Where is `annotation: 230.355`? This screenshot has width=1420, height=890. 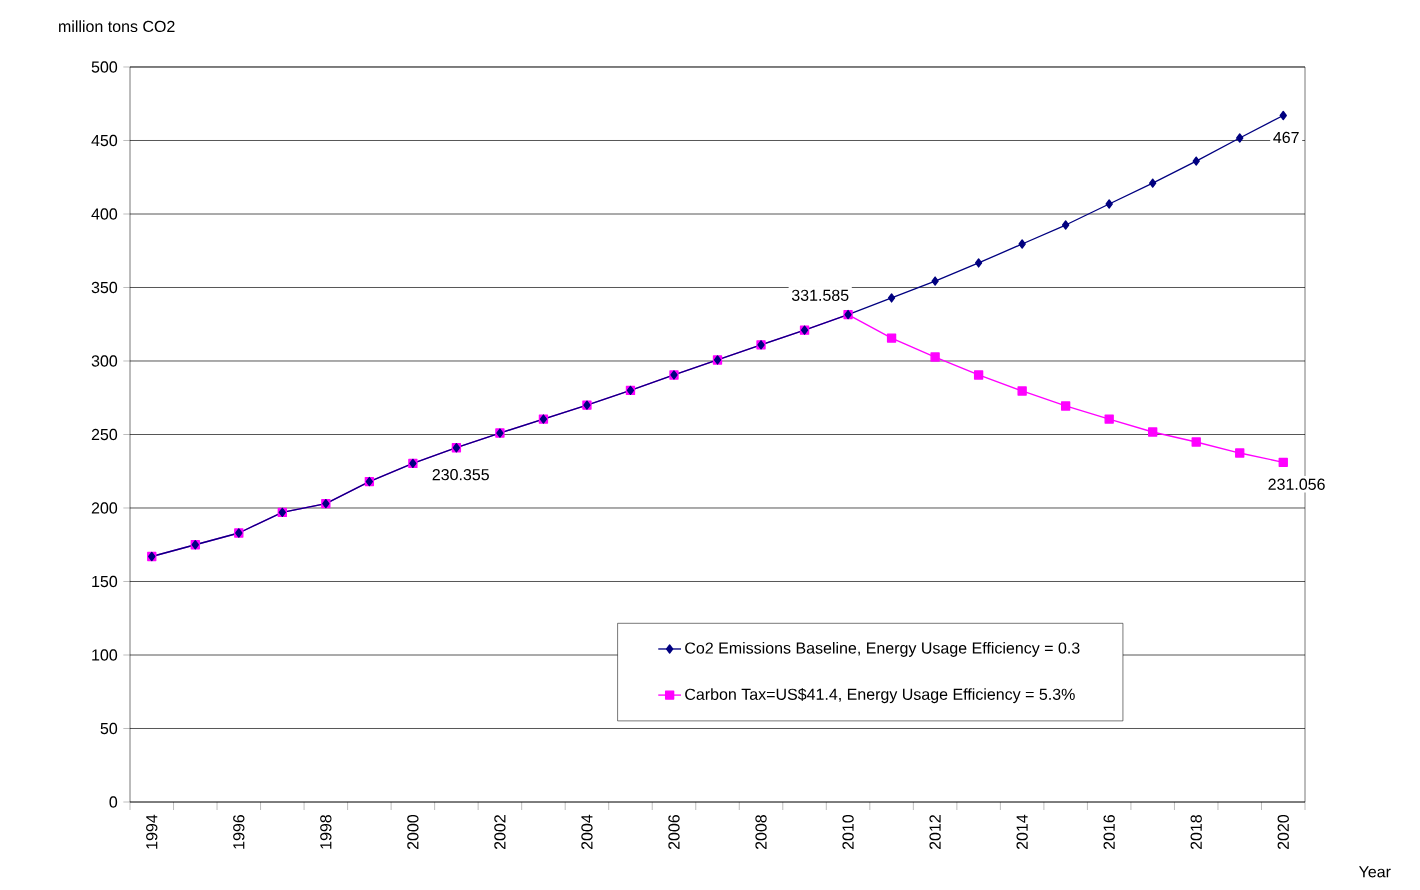
annotation: 230.355 is located at coordinates (460, 474).